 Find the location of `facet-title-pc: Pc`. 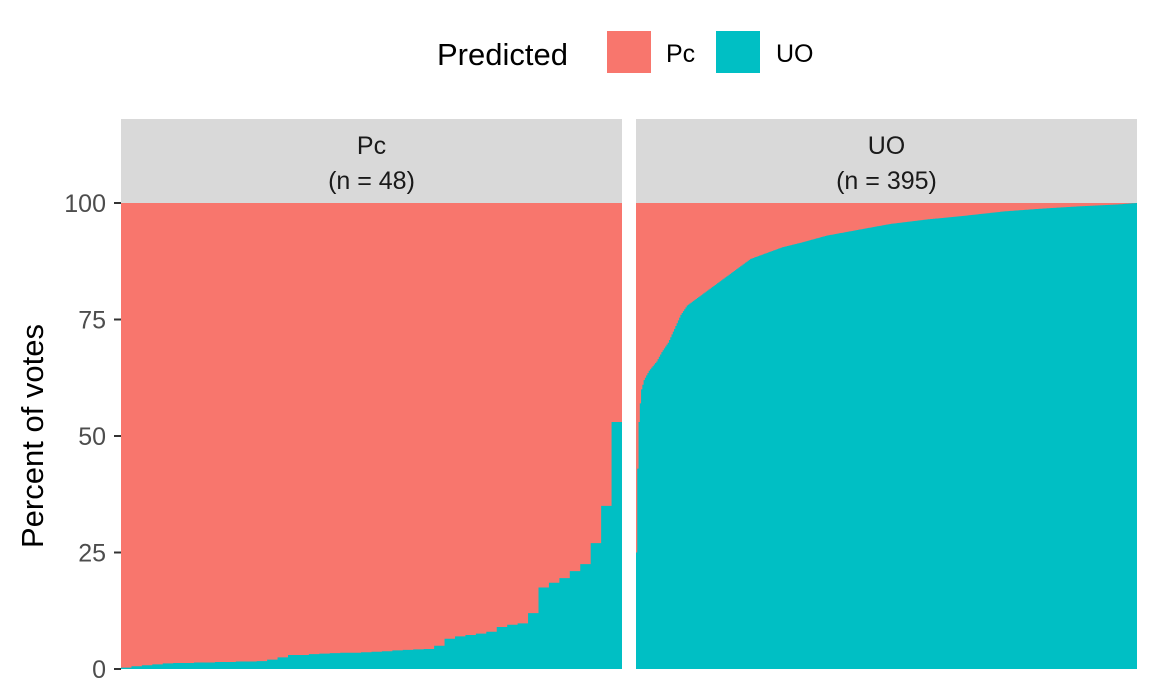

facet-title-pc: Pc is located at coordinates (371, 146).